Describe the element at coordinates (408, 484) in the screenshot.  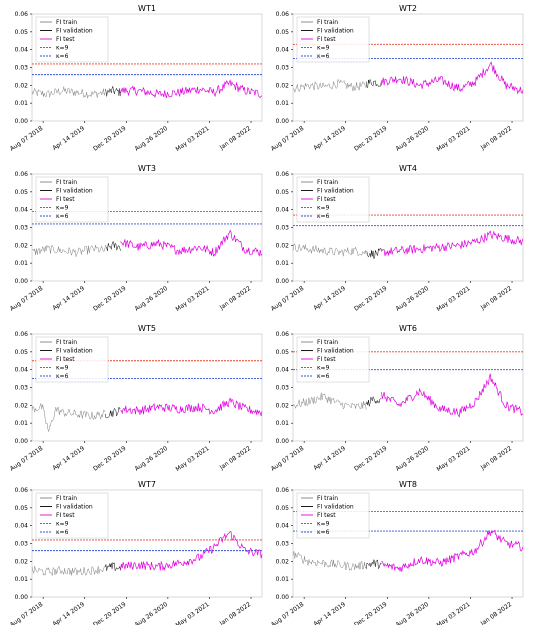
I see `chart-title: WT8` at that location.